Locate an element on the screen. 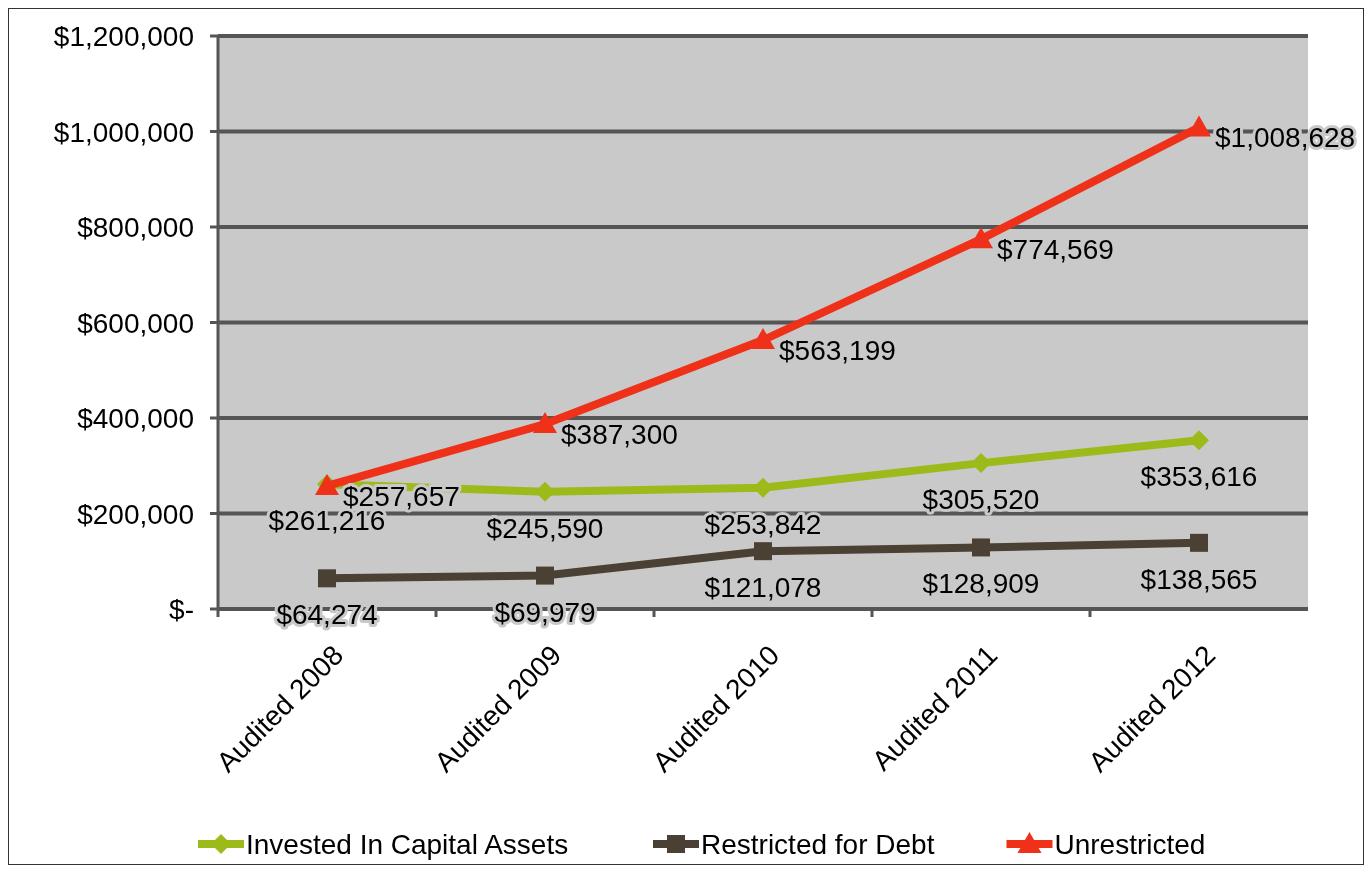 This screenshot has width=1372, height=873. y-tick-label: $200,000 is located at coordinates (135, 514).